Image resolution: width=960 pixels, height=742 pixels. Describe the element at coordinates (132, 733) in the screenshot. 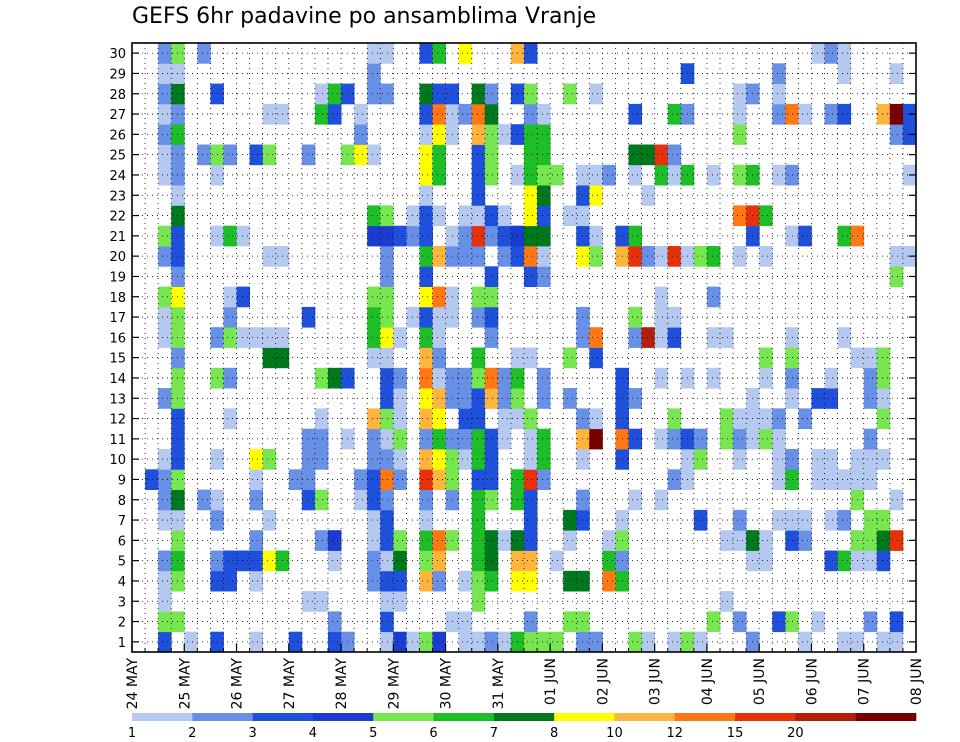

I see `colorbar-label: 1` at that location.